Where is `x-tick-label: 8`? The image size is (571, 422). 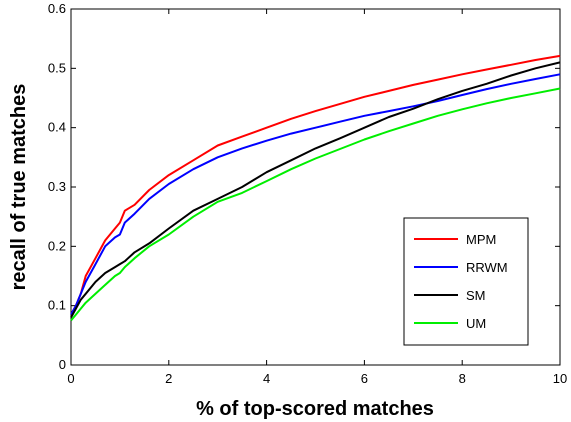 x-tick-label: 8 is located at coordinates (462, 378).